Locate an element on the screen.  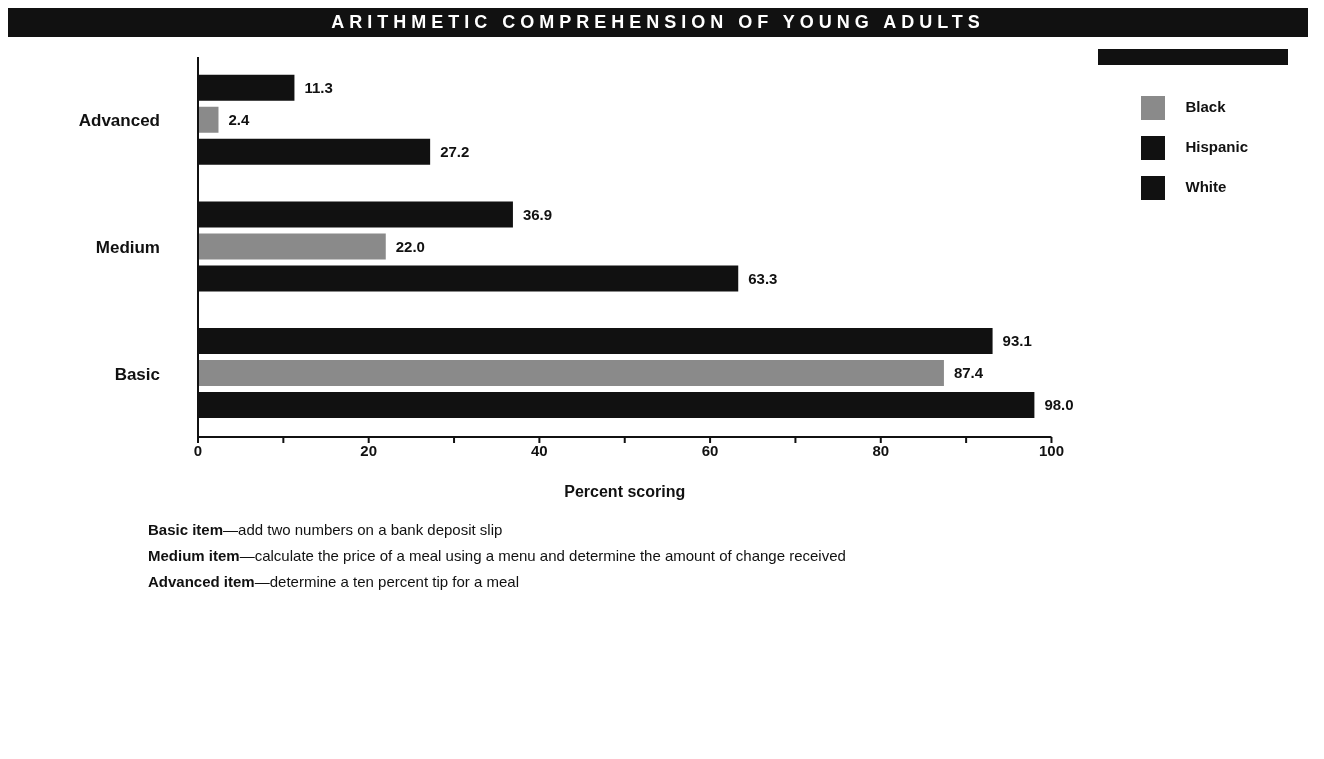
x-tick-label: 100 is located at coordinates (1051, 450).